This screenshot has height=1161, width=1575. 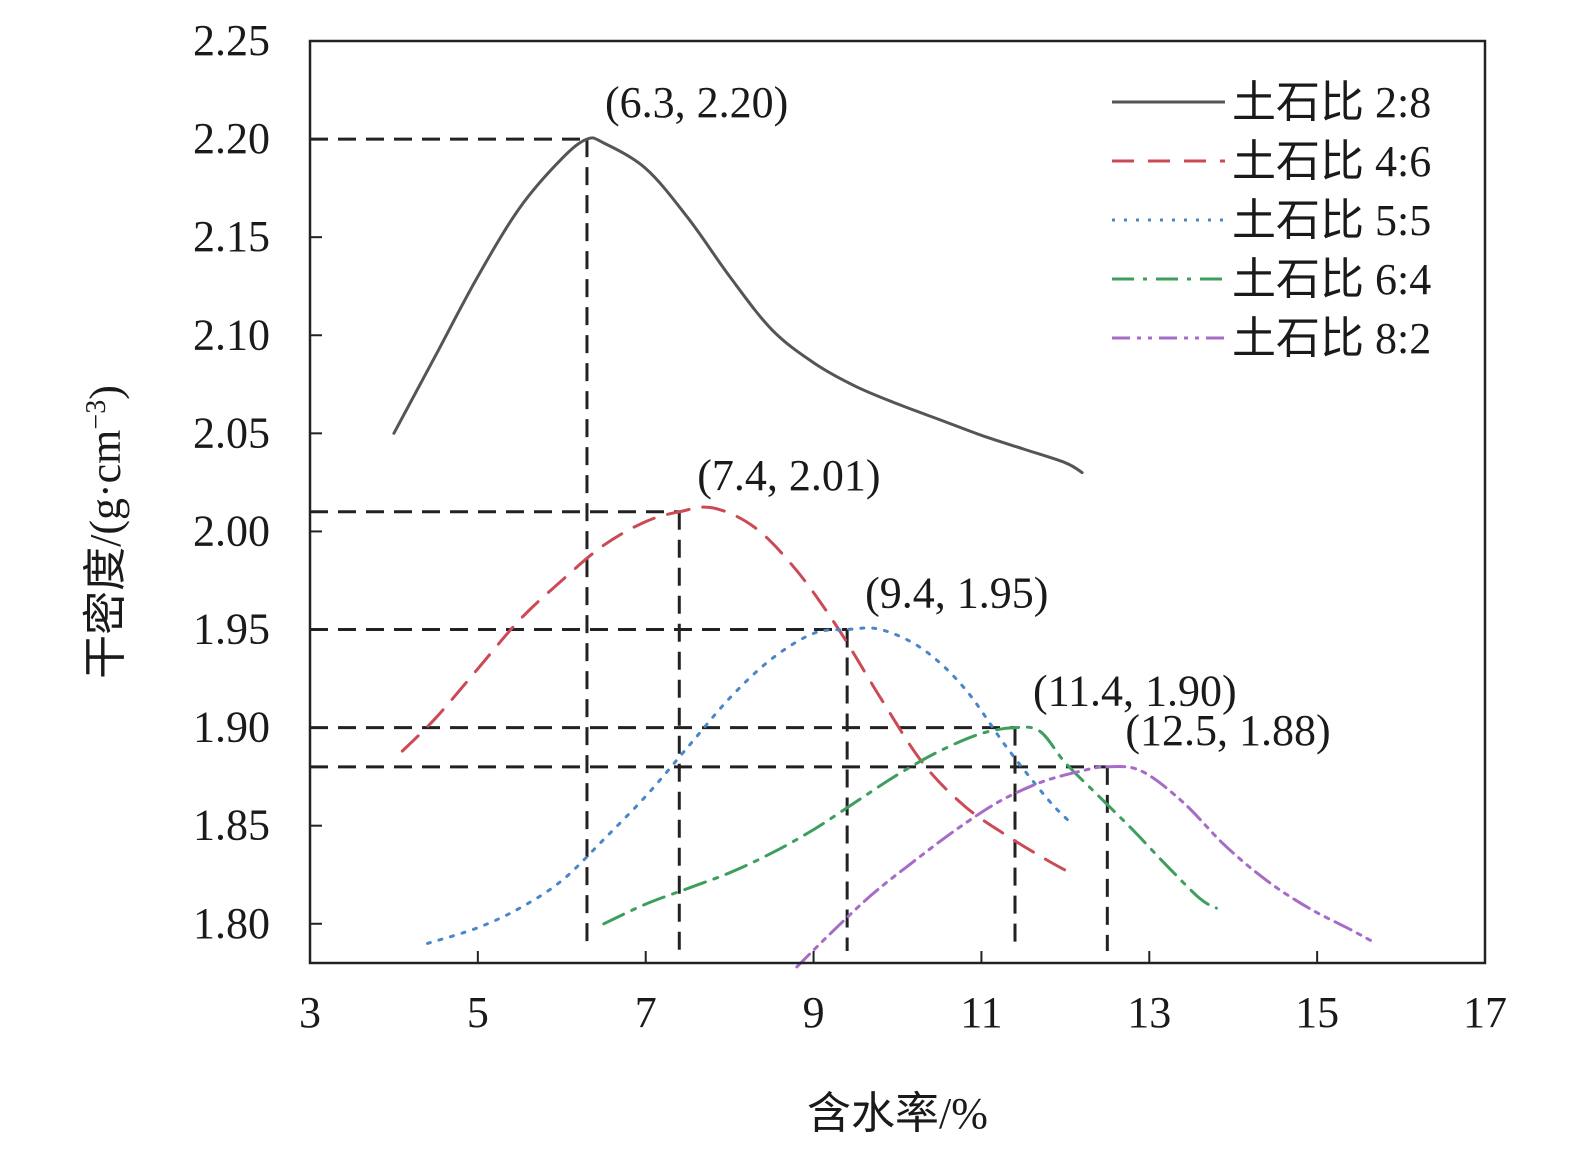 I want to click on x-tick-label: 7, so click(x=646, y=1012).